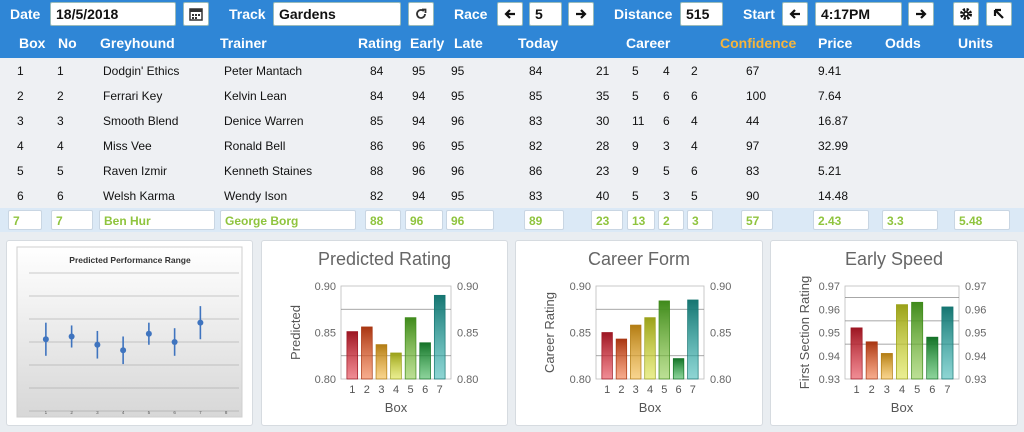  What do you see at coordinates (804, 332) in the screenshot?
I see `y-axis-label: First Section Rating` at bounding box center [804, 332].